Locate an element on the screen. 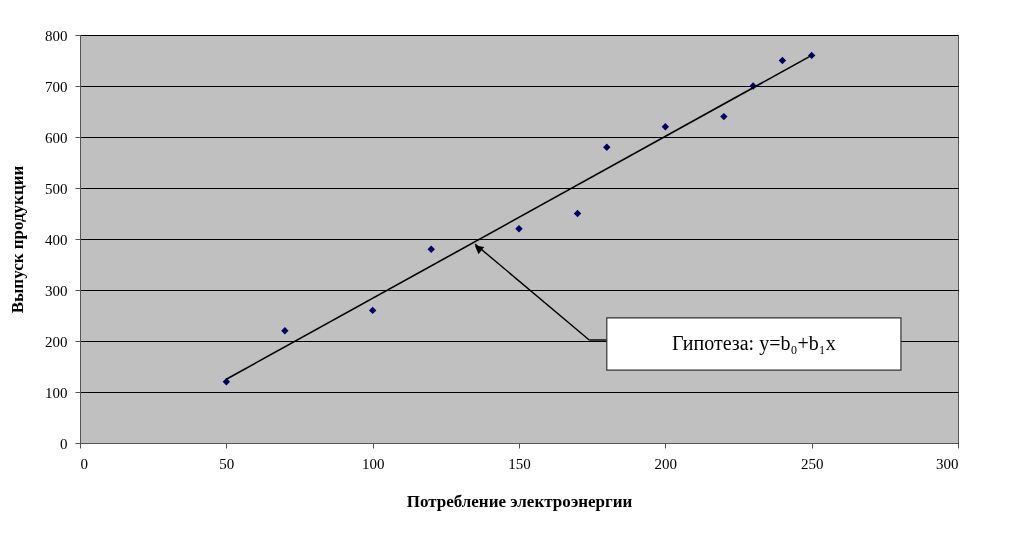 This screenshot has height=545, width=1026. x-tick-label: 300 is located at coordinates (947, 463).